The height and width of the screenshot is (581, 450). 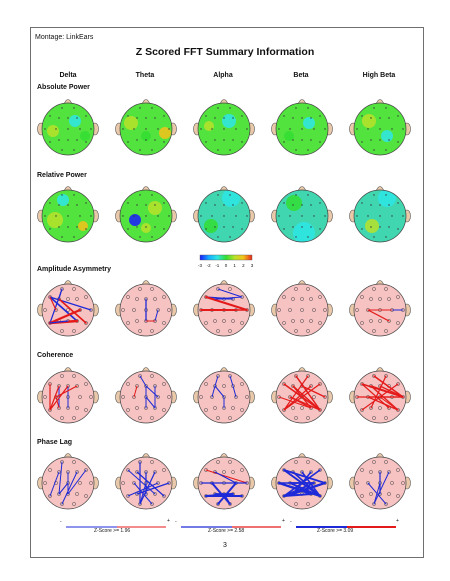 What do you see at coordinates (302, 310) in the screenshot?
I see `head-map-asymmetry-beta` at bounding box center [302, 310].